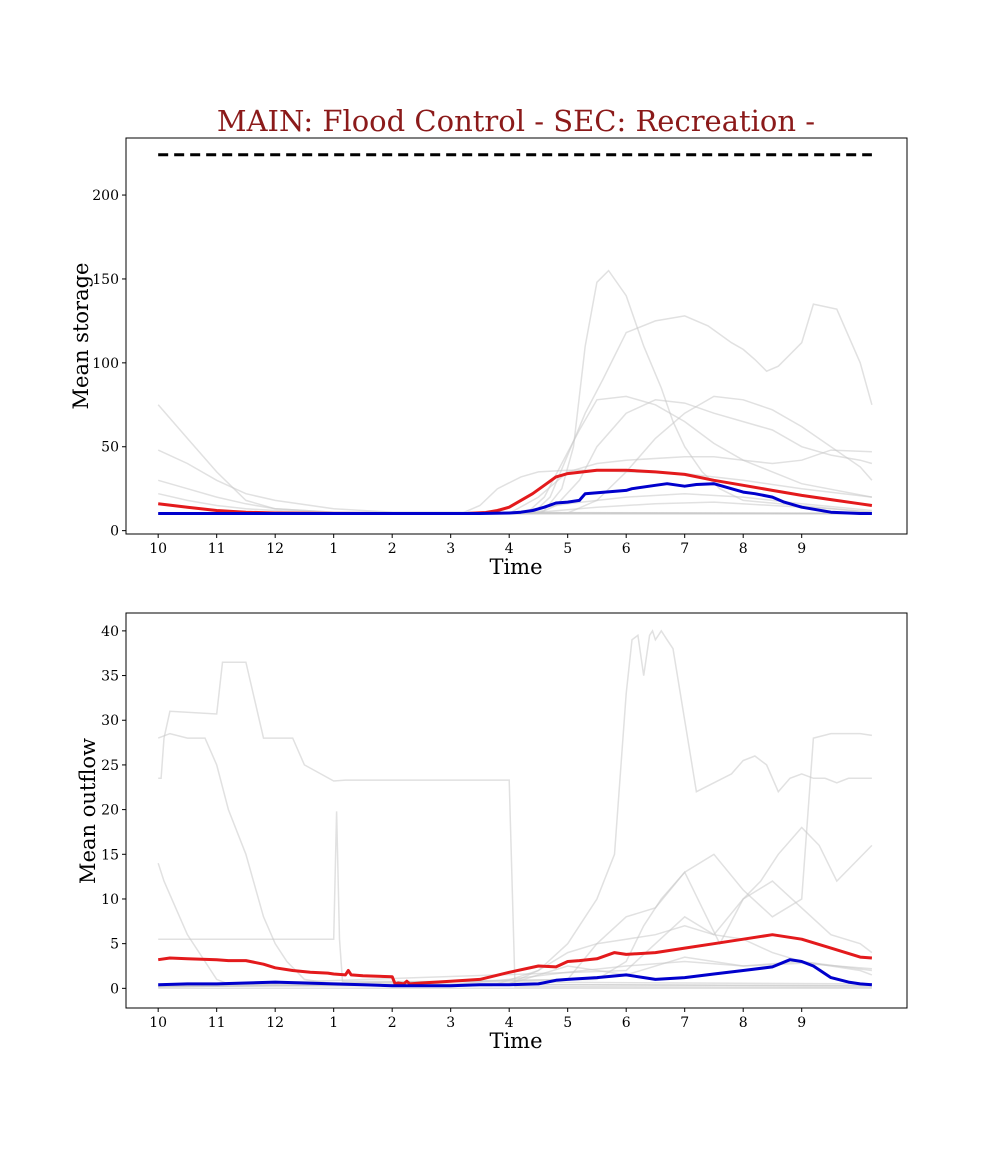 This screenshot has width=1008, height=1152. I want to click on storage-y-axis-label: Mean storage, so click(81, 336).